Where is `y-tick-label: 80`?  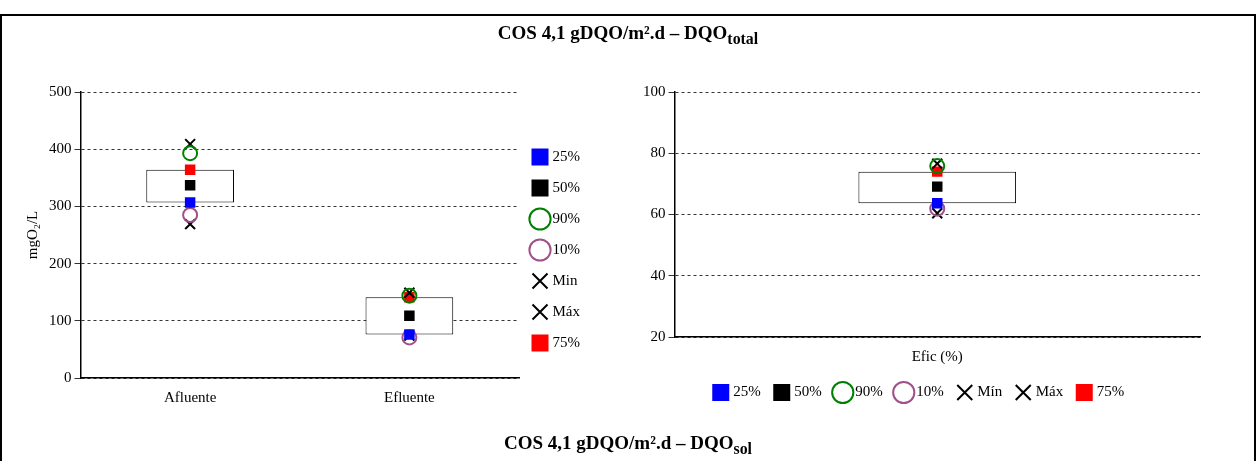 y-tick-label: 80 is located at coordinates (658, 152).